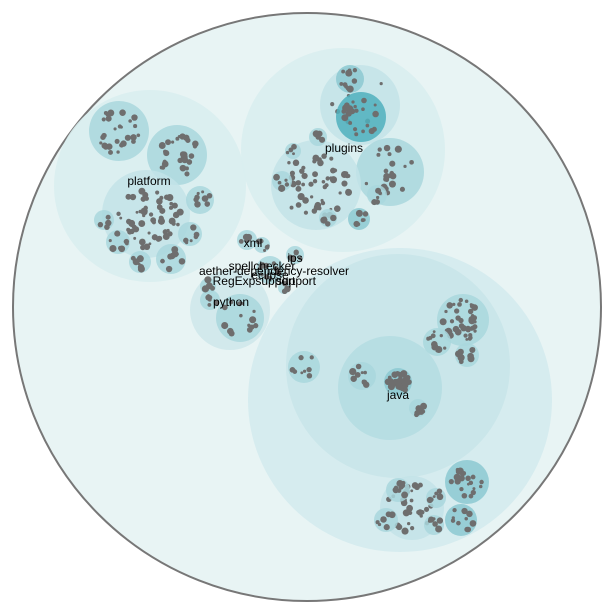 This screenshot has width=614, height=614. Describe the element at coordinates (285, 283) in the screenshot. I see `misc-c-leaf` at that location.